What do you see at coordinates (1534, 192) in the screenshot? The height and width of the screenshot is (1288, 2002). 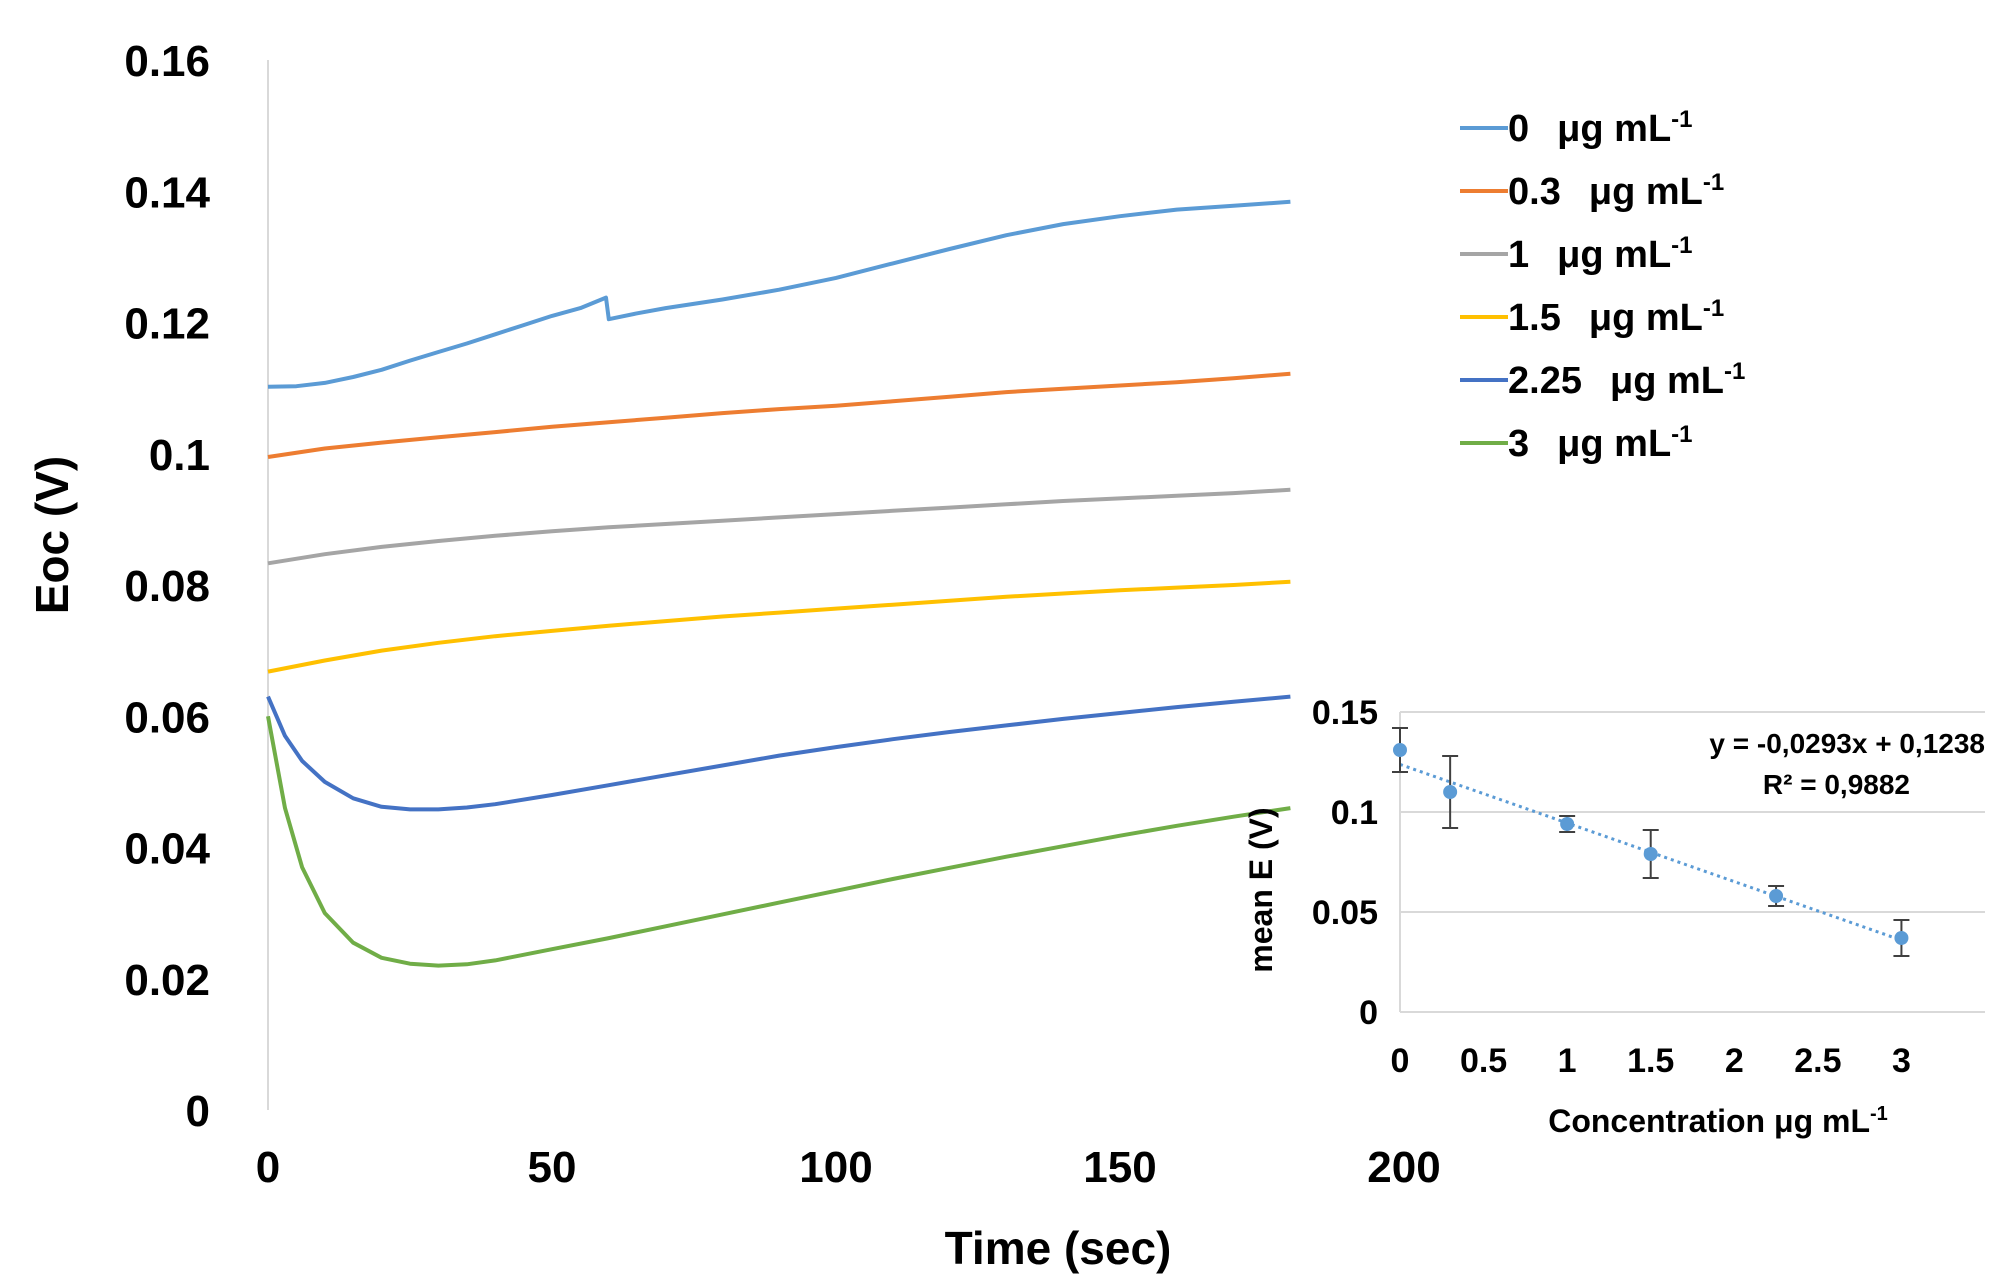 I see `legend-value: 0.3` at bounding box center [1534, 192].